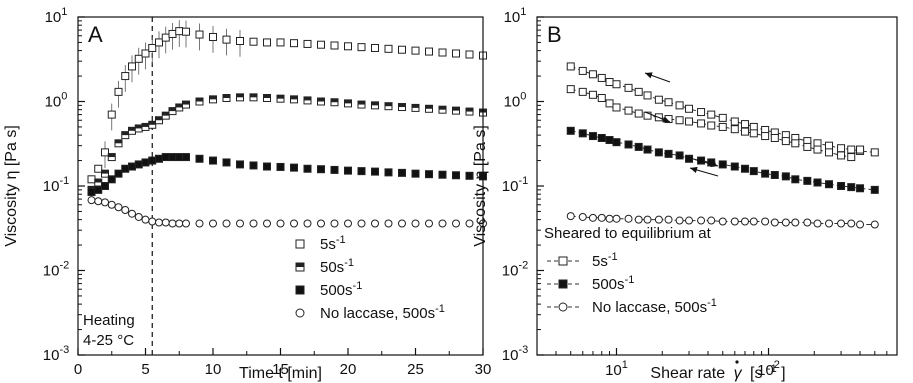  What do you see at coordinates (300, 267) in the screenshot?
I see `panel-a-legend-marker` at bounding box center [300, 267].